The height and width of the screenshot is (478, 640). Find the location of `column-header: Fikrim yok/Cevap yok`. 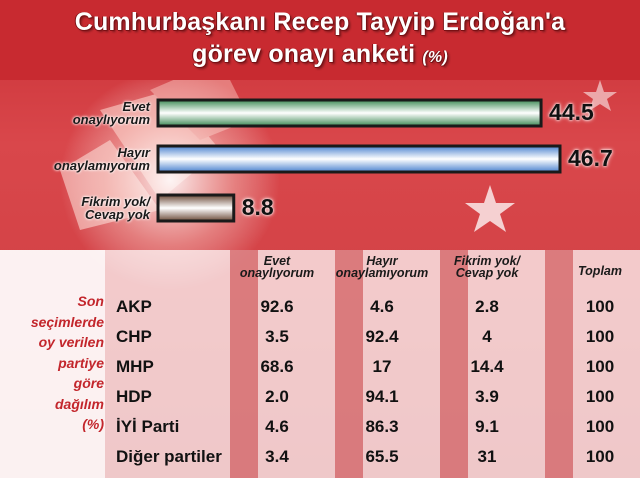

column-header: Fikrim yok/Cevap yok is located at coordinates (487, 267).